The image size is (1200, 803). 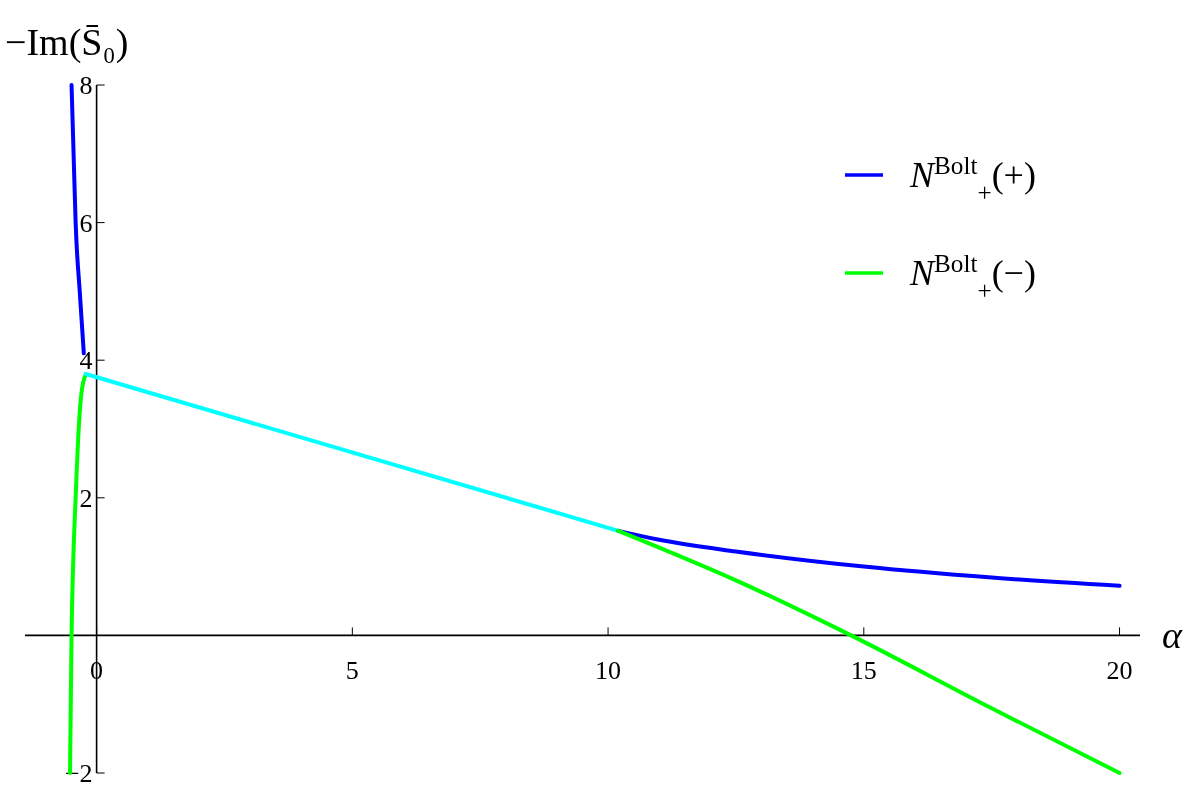 What do you see at coordinates (78, 773) in the screenshot?
I see `y-tick-label: −2` at bounding box center [78, 773].